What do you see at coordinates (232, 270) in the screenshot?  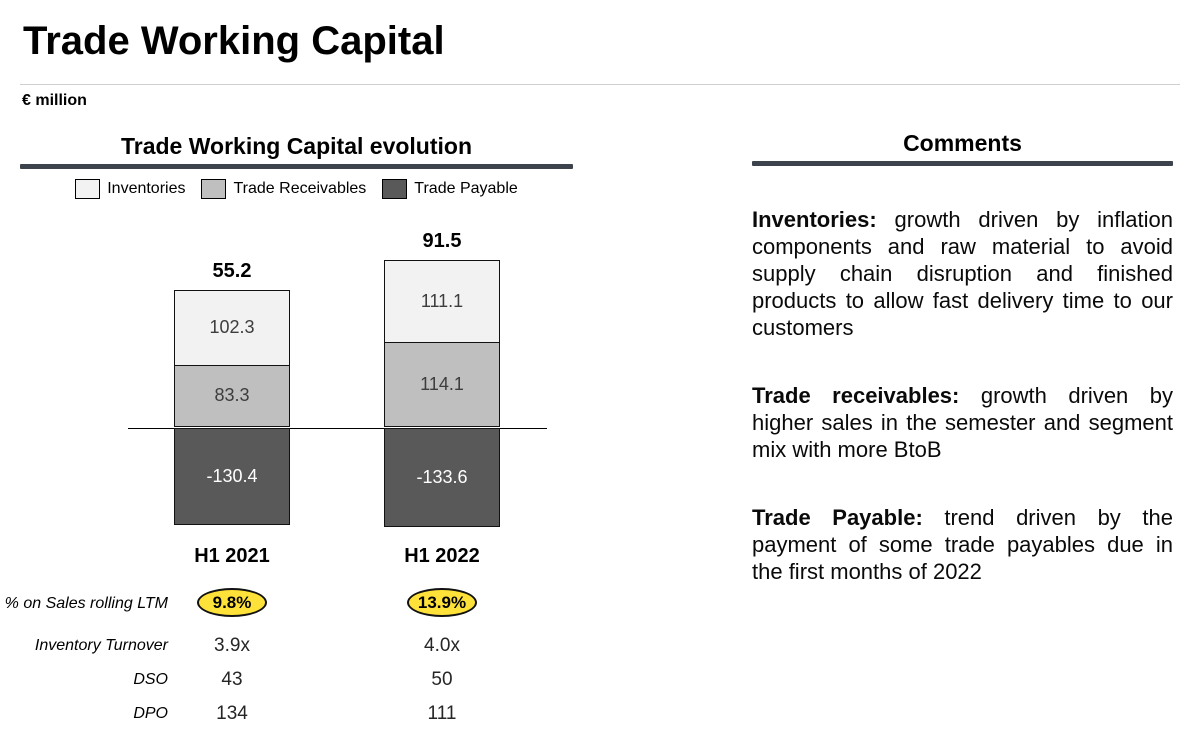 I see `bar-total-label: 55.2` at bounding box center [232, 270].